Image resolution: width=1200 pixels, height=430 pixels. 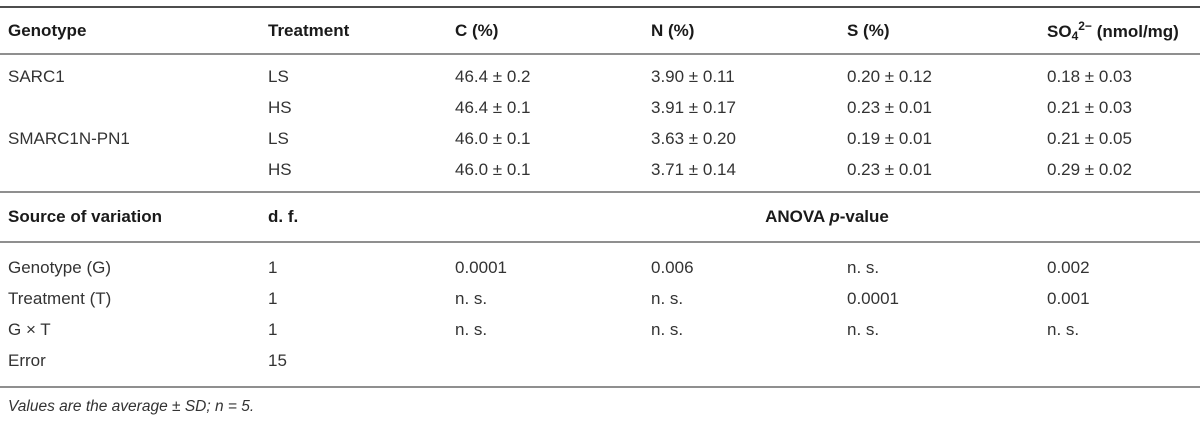 I want to click on header-anova-p-value: ANOVA p-value, so click(x=827, y=216).